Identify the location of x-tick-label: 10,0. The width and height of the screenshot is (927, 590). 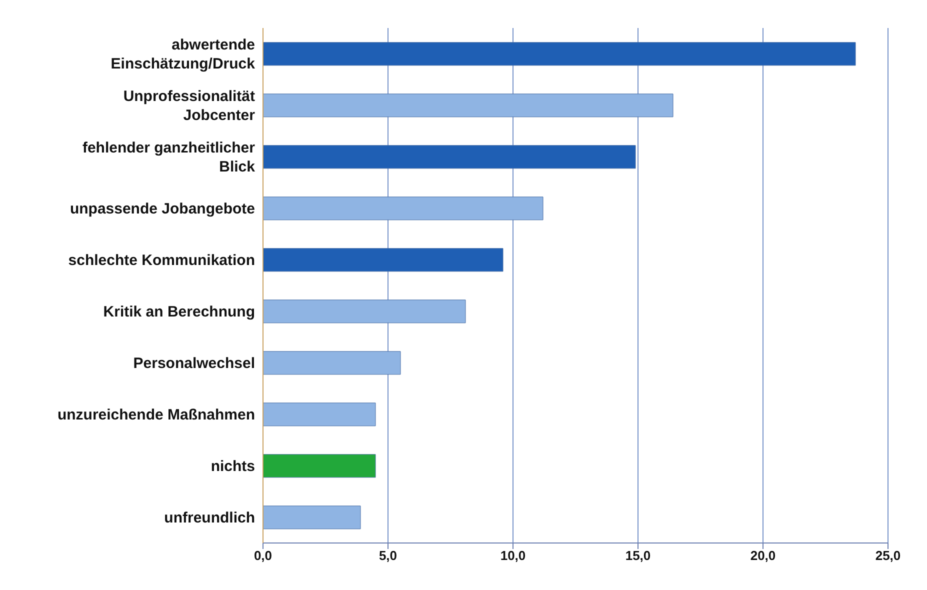
(513, 556).